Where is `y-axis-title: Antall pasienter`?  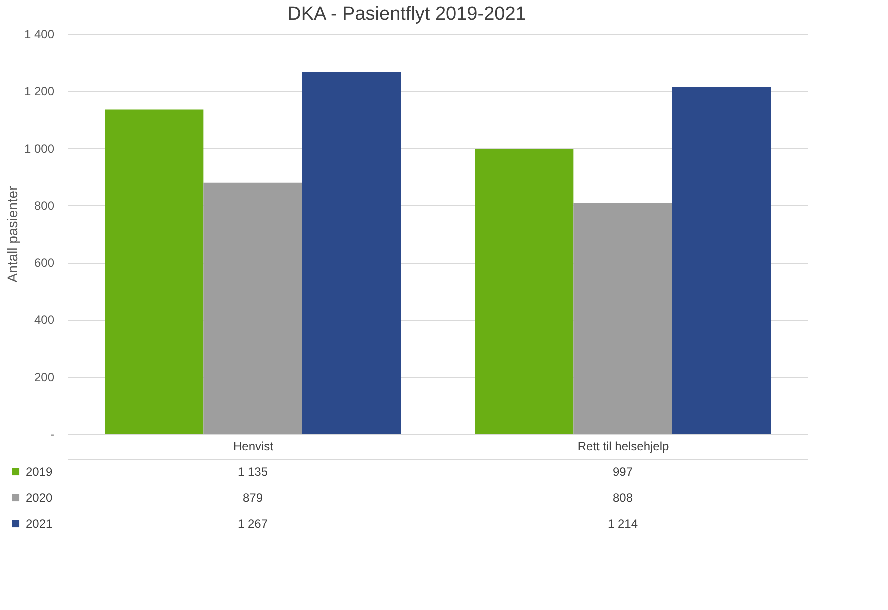 y-axis-title: Antall pasienter is located at coordinates (12, 234).